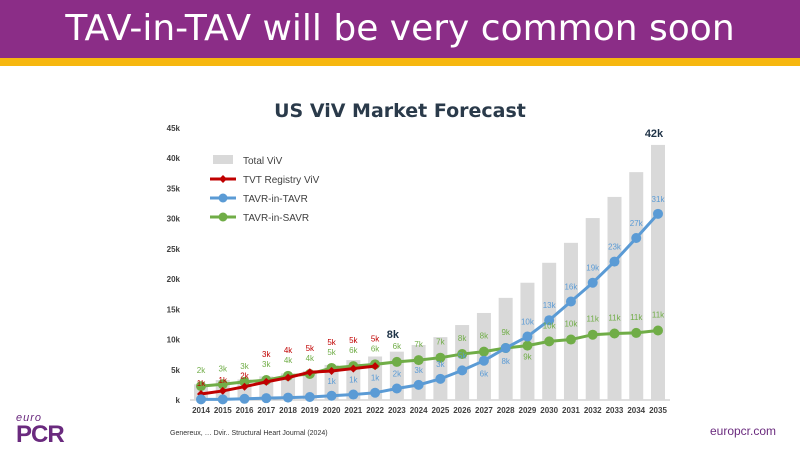  What do you see at coordinates (309, 396) in the screenshot?
I see `marker-tavr-in-tavr-2019` at bounding box center [309, 396].